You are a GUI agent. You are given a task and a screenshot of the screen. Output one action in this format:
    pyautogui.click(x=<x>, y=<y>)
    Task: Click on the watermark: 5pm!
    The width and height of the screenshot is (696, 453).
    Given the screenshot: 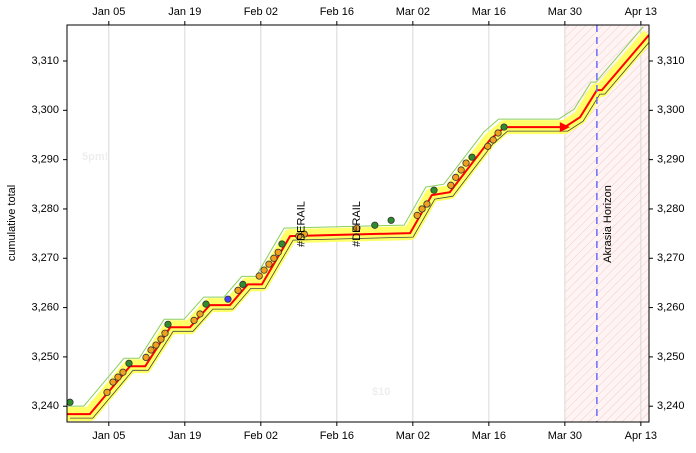 What is the action you would take?
    pyautogui.click(x=95, y=157)
    